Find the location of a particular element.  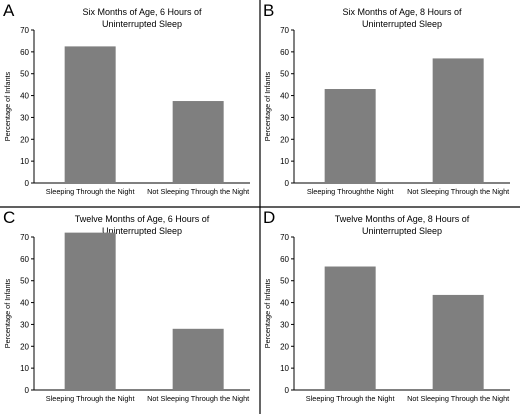

chart-title-line: Twelve Months of Age, 8 Hours of is located at coordinates (402, 219).